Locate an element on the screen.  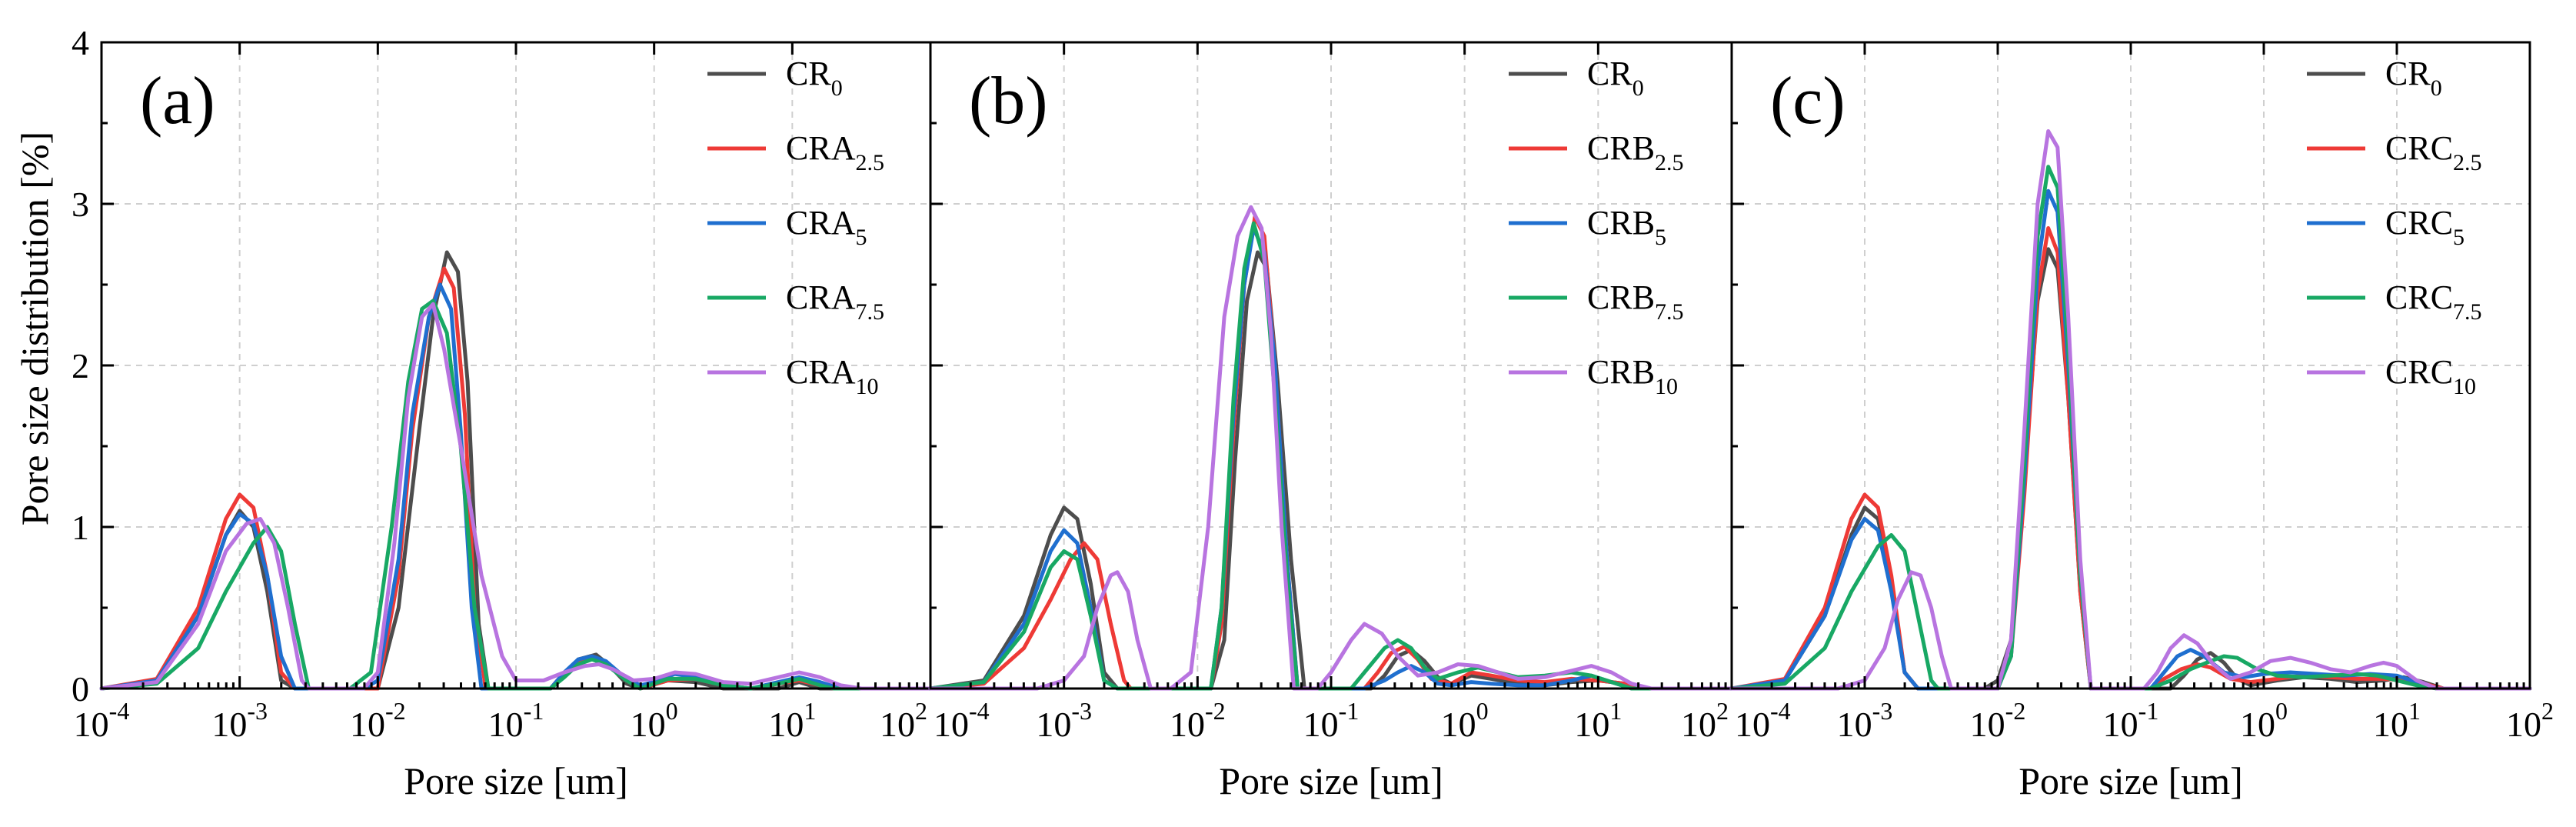
panel-label: (a) is located at coordinates (177, 101).